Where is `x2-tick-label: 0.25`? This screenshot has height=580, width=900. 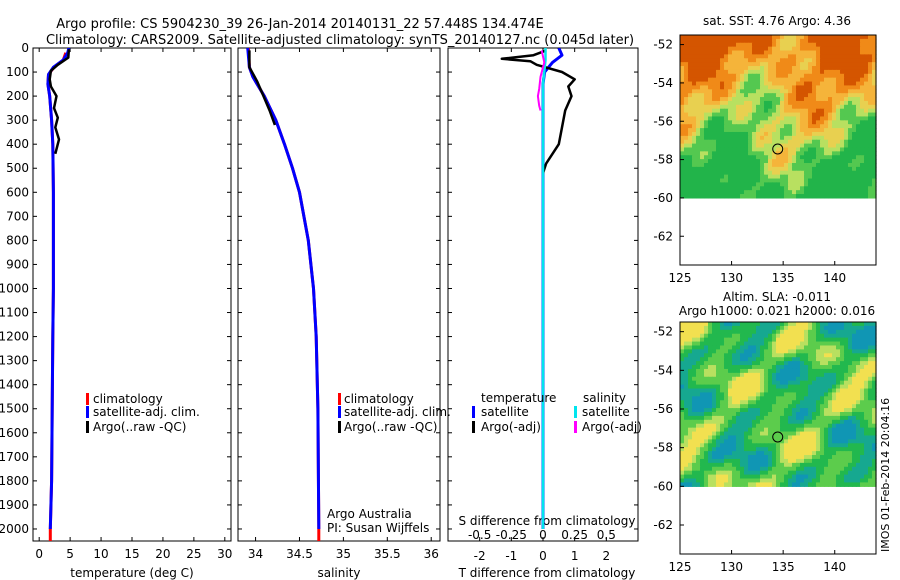
x2-tick-label: 0.25 is located at coordinates (574, 535).